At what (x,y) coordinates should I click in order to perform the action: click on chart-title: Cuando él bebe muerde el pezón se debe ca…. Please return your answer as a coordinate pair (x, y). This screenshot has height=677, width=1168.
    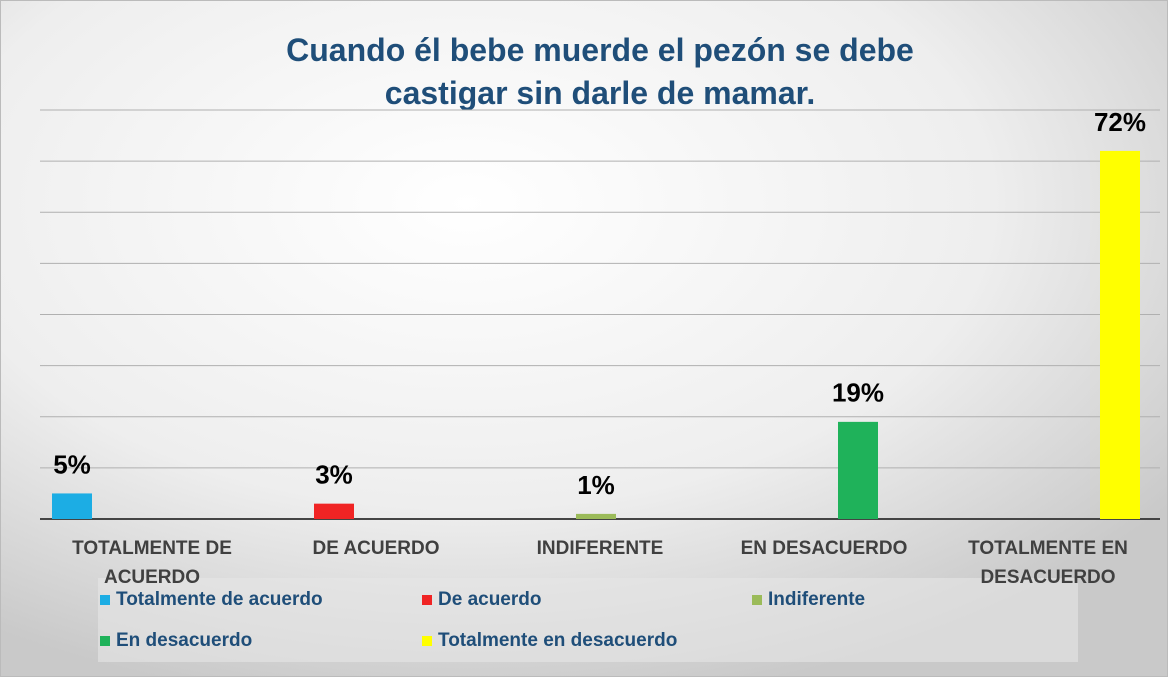
    Looking at the image, I should click on (600, 71).